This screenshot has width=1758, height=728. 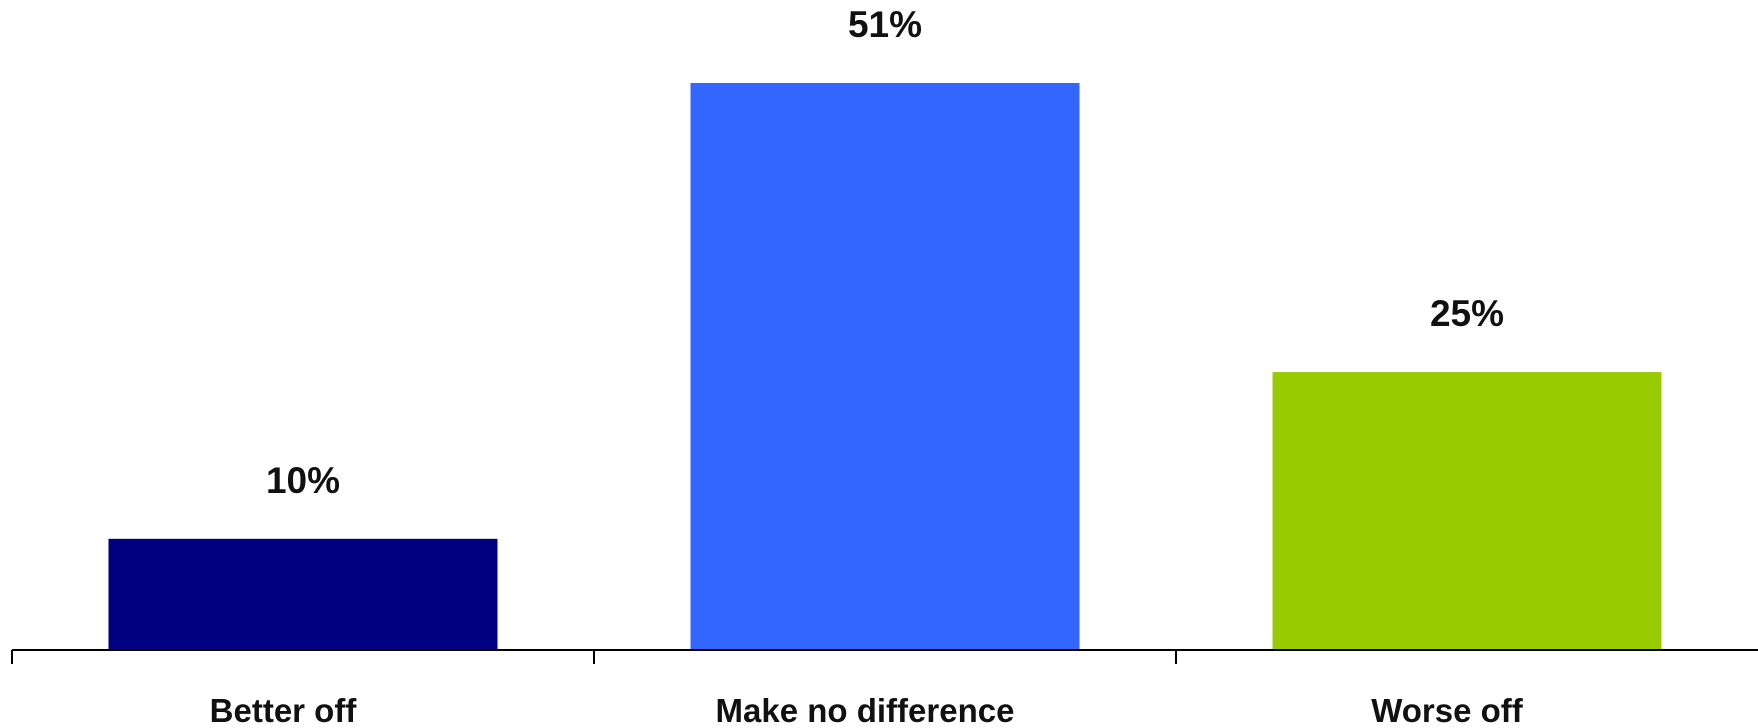 What do you see at coordinates (303, 480) in the screenshot?
I see `value-label-better-off: 10%` at bounding box center [303, 480].